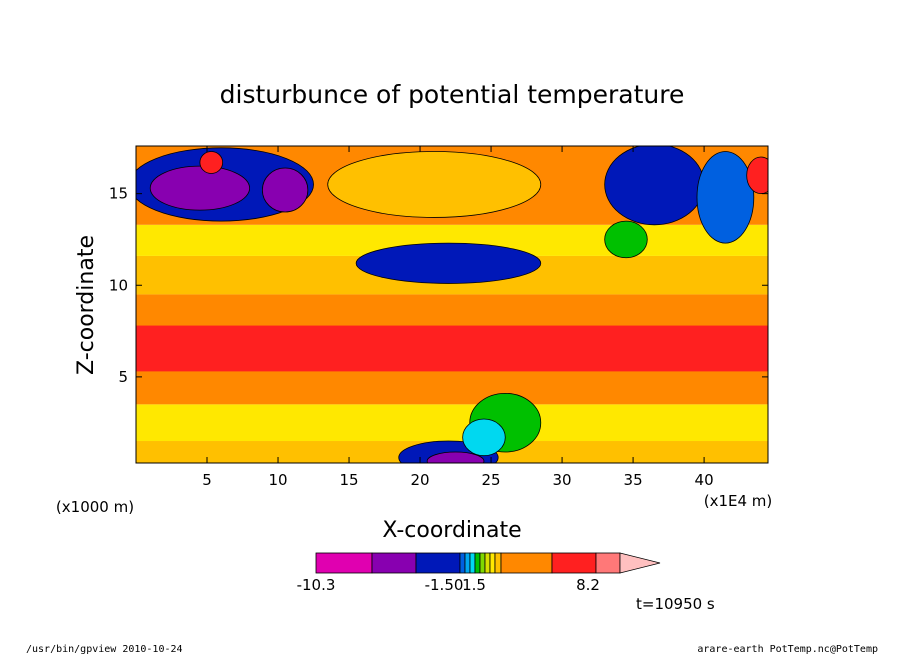 The width and height of the screenshot is (904, 654). Describe the element at coordinates (118, 285) in the screenshot. I see `y-tick-label: 10` at that location.